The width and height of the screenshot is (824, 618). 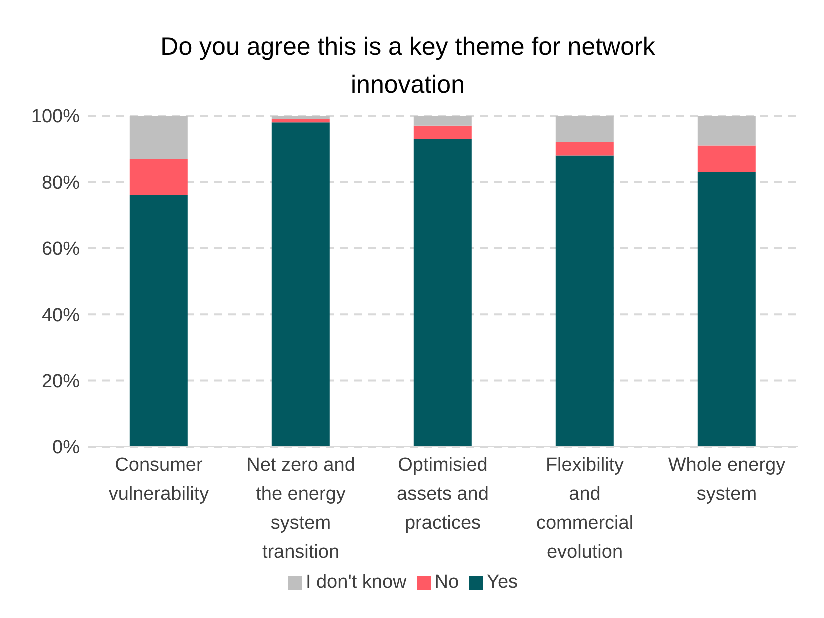 I want to click on x-tick-label: Flexibility and commercial evolution, so click(x=585, y=509).